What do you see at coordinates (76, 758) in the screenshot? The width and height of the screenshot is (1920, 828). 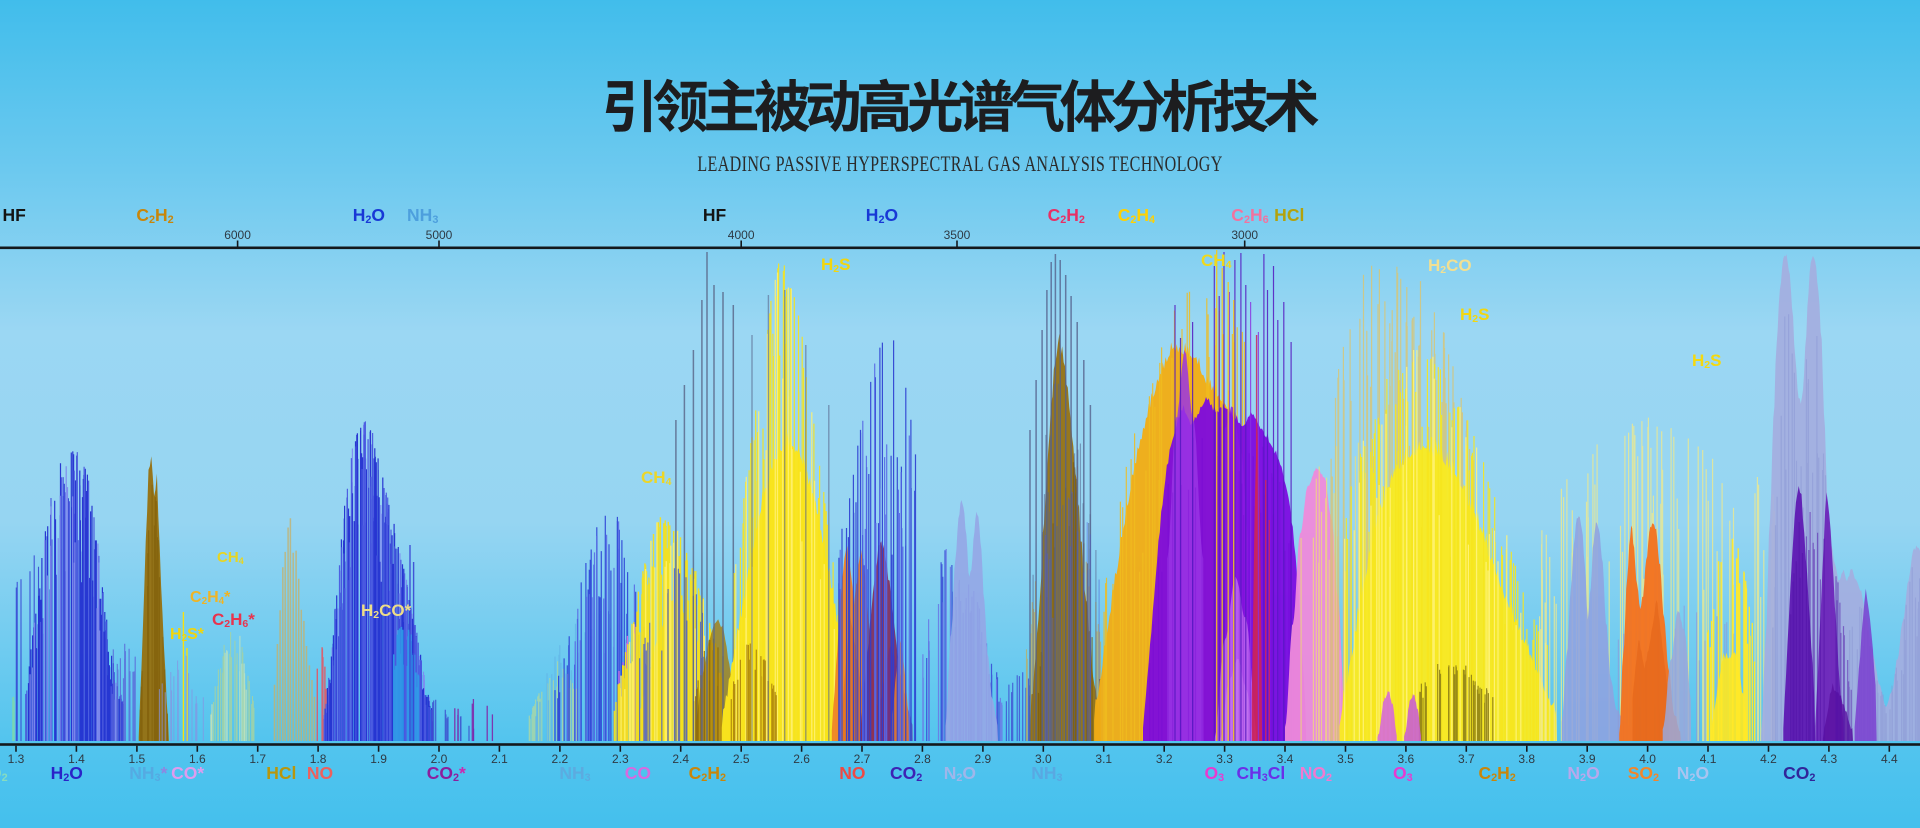 I see `bottom-axis-tick-label: 1.4` at bounding box center [76, 758].